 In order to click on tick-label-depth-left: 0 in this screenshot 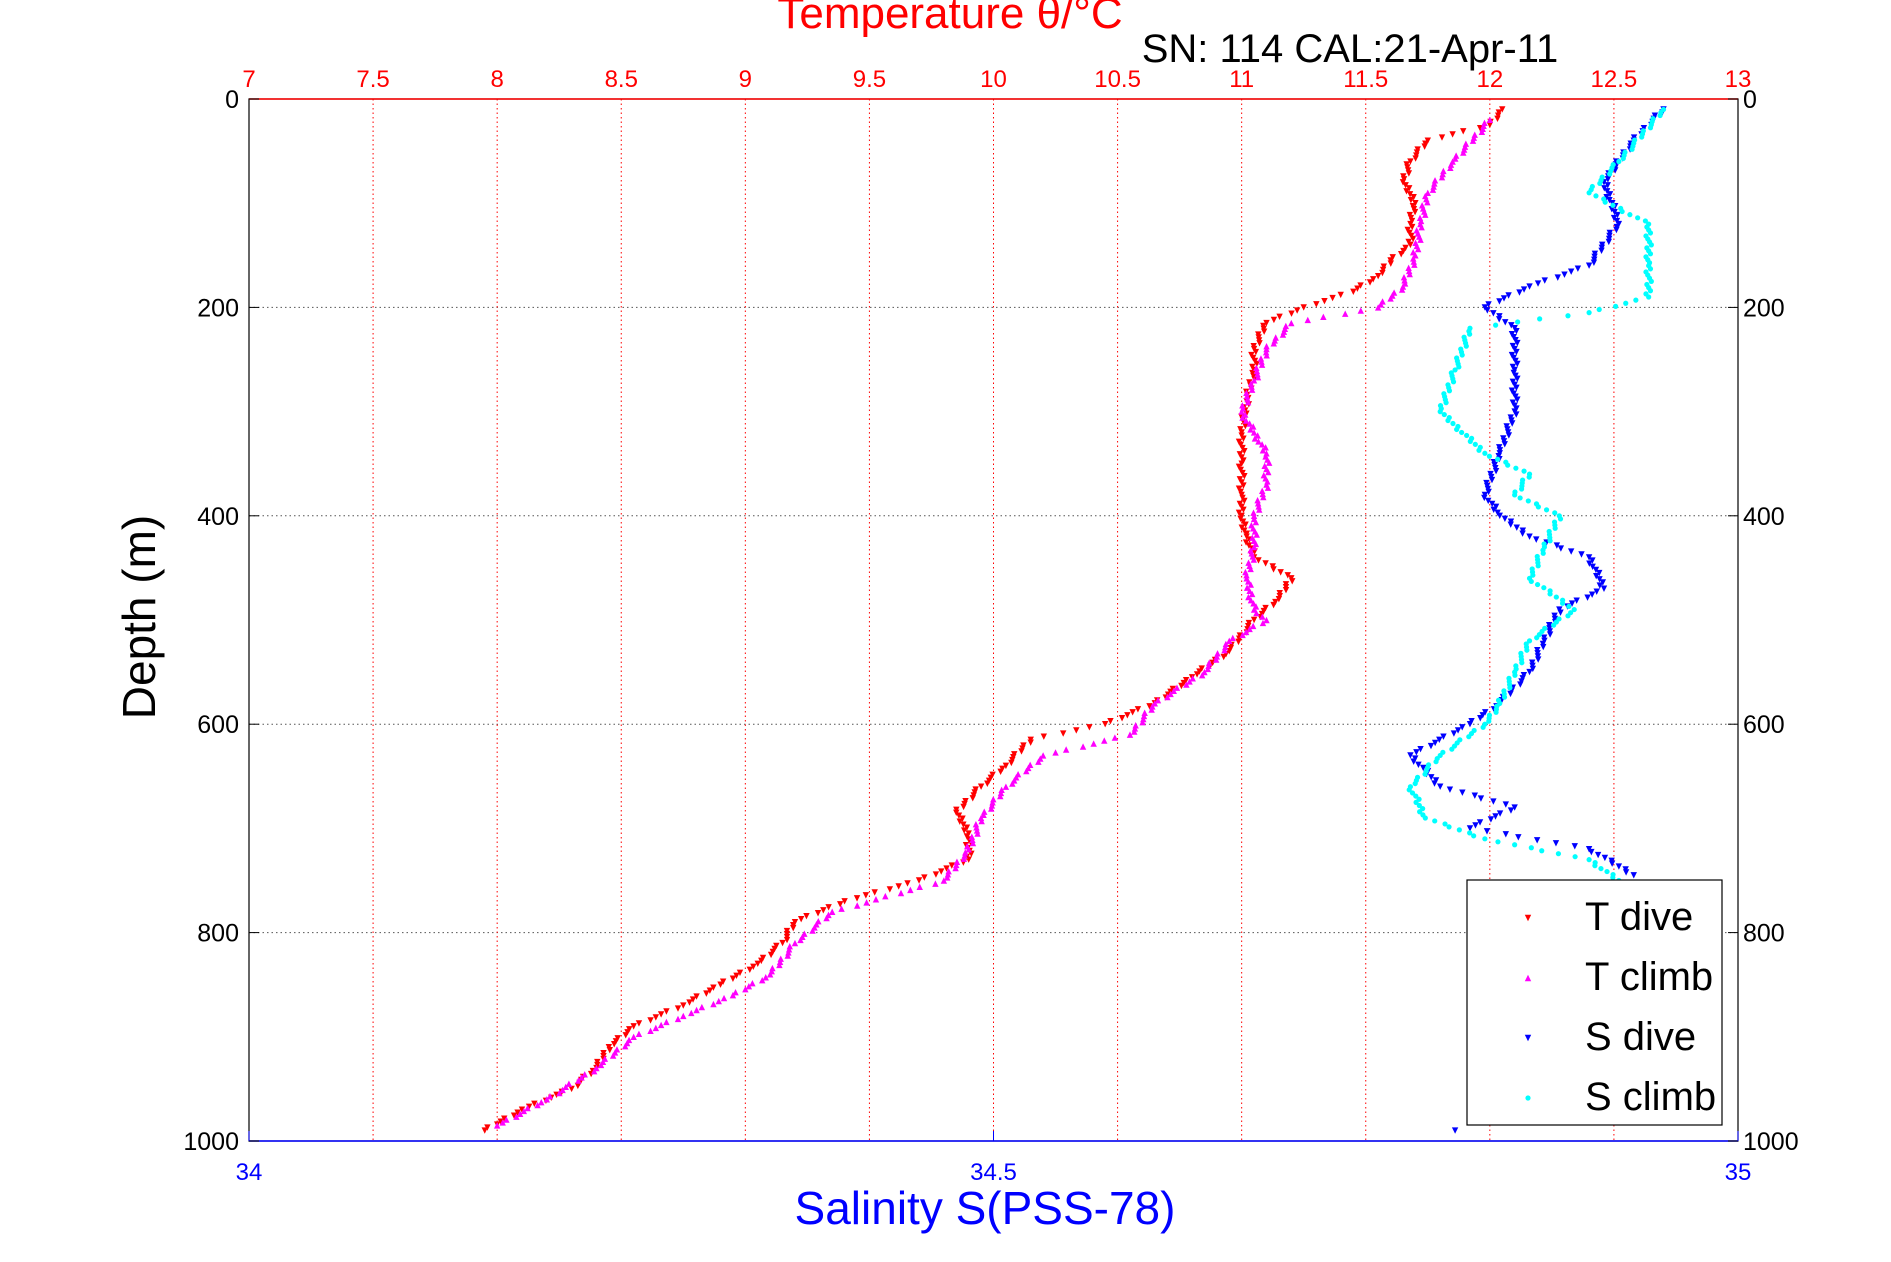, I will do `click(232, 100)`.